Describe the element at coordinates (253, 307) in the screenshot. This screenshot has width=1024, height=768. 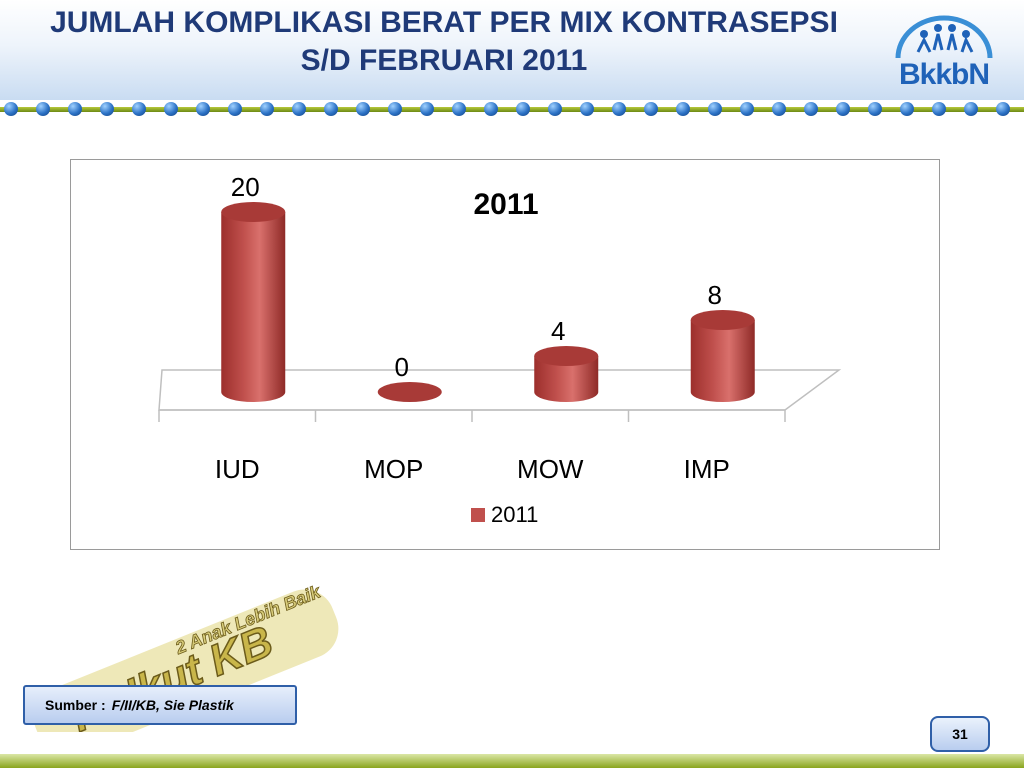
I see `bar-iud` at that location.